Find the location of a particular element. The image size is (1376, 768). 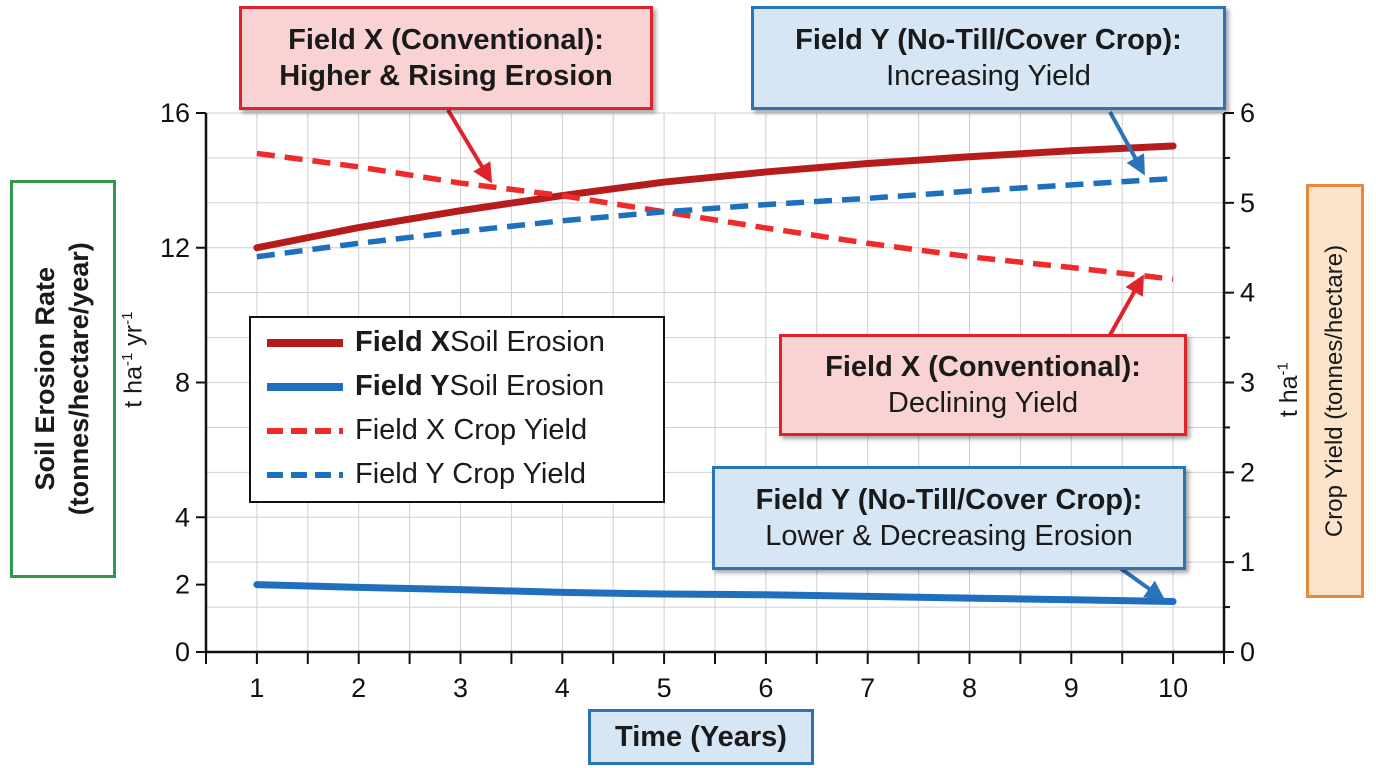

x-tick-label: 7 is located at coordinates (867, 688).